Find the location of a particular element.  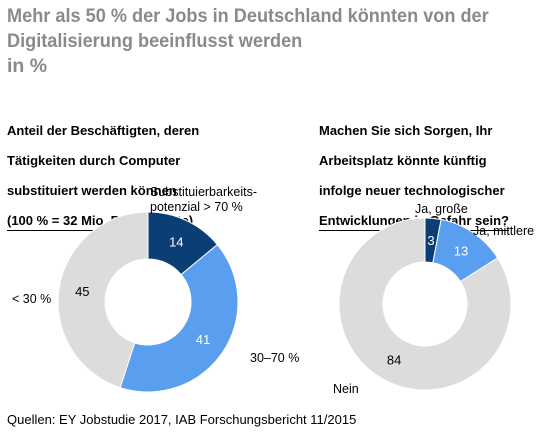

right-panel-title-line: Arbeitsplatz könnte künftig is located at coordinates (403, 160).